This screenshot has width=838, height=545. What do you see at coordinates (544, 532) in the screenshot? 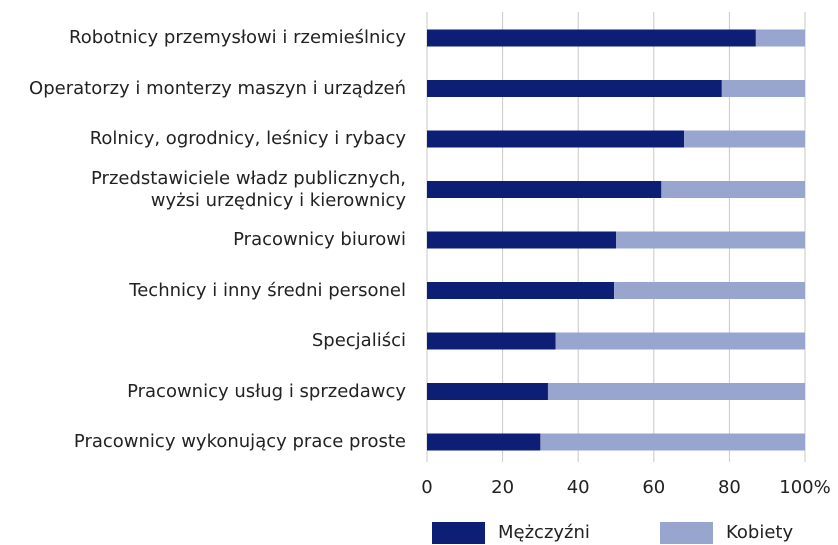
I see `legend-label: Mężczyźni` at bounding box center [544, 532].